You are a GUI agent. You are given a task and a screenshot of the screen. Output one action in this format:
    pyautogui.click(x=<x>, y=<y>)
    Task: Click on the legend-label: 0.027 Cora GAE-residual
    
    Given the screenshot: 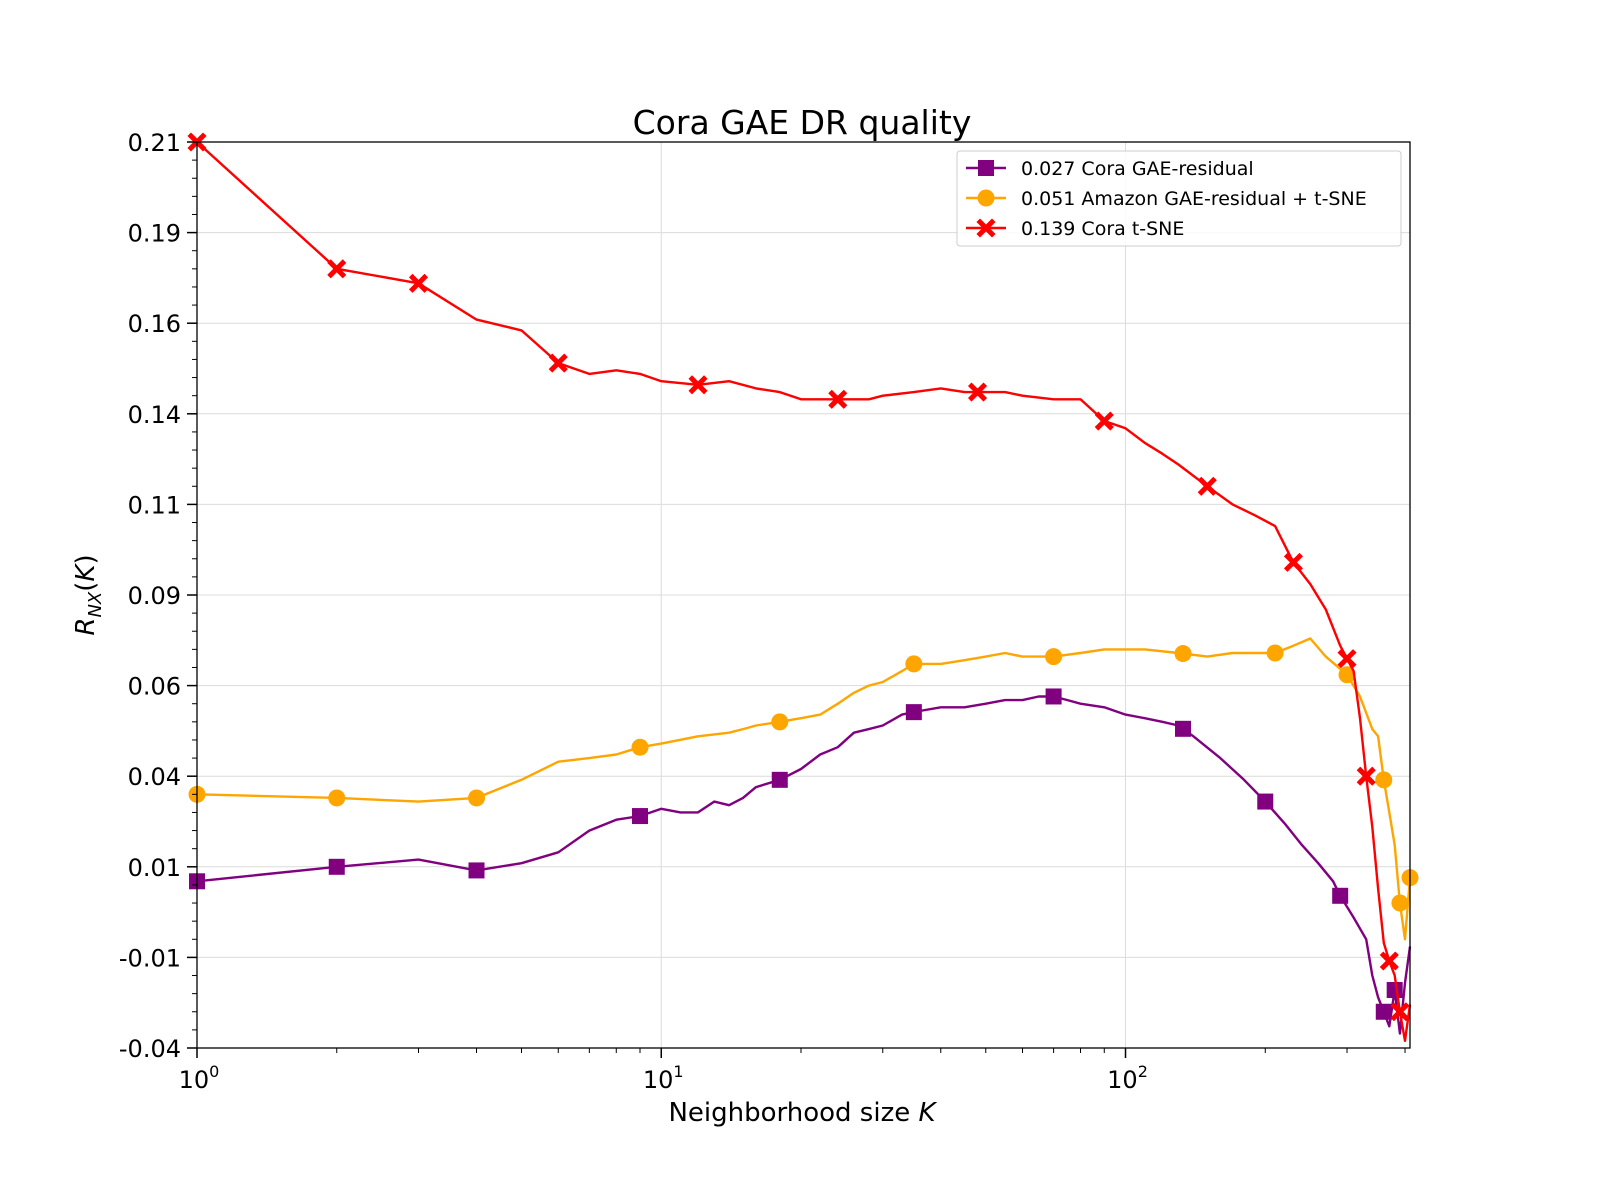 What is the action you would take?
    pyautogui.click(x=1137, y=169)
    